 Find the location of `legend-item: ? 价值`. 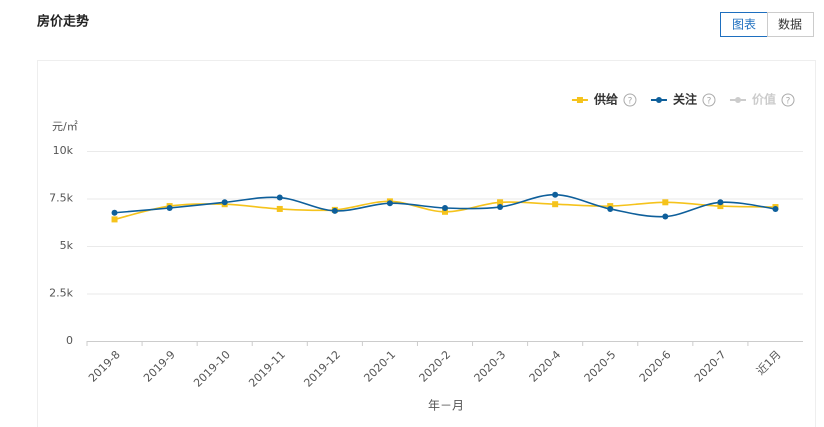

legend-item: ? 价值 is located at coordinates (762, 99).